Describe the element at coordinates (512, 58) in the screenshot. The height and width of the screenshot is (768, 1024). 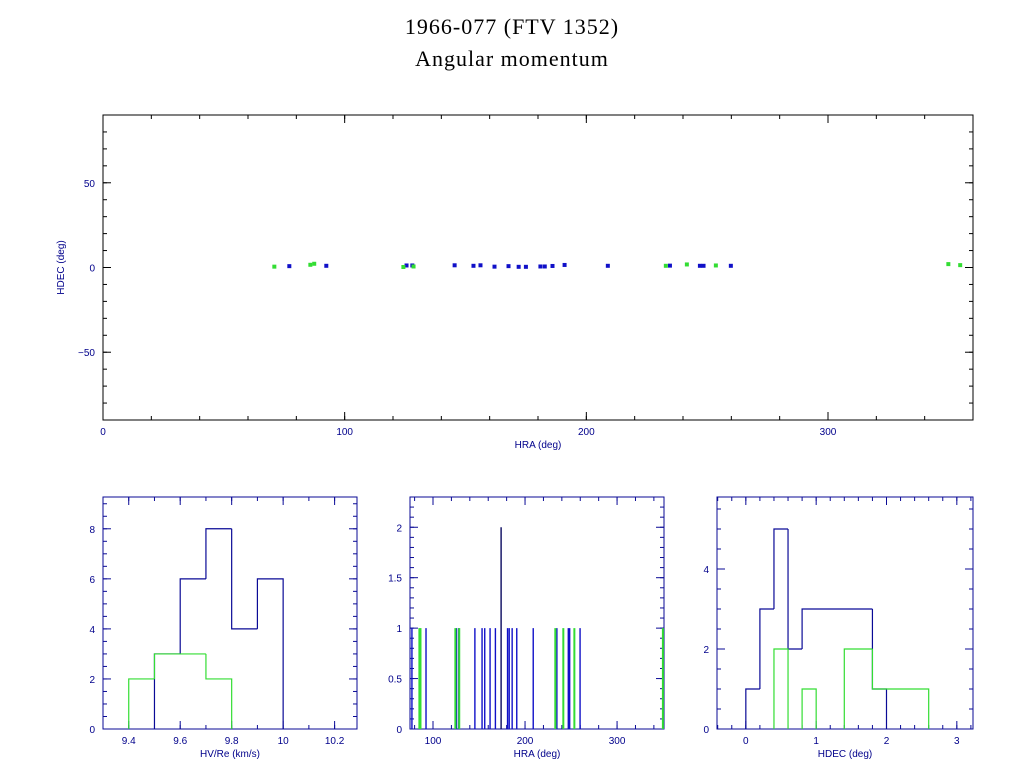
I see `chart-subtitle: Angular momentum` at that location.